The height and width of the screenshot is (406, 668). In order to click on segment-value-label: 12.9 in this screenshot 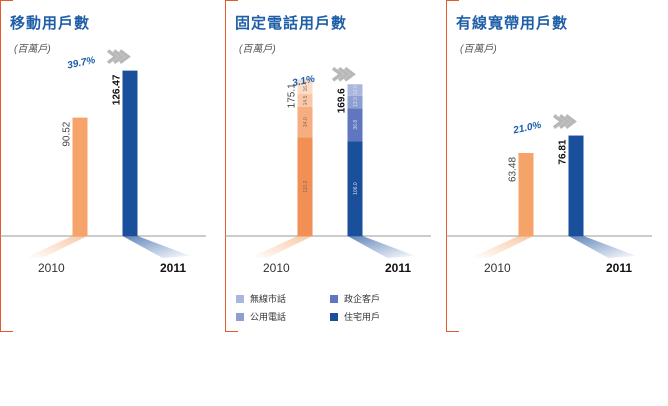, I will do `click(356, 90)`.